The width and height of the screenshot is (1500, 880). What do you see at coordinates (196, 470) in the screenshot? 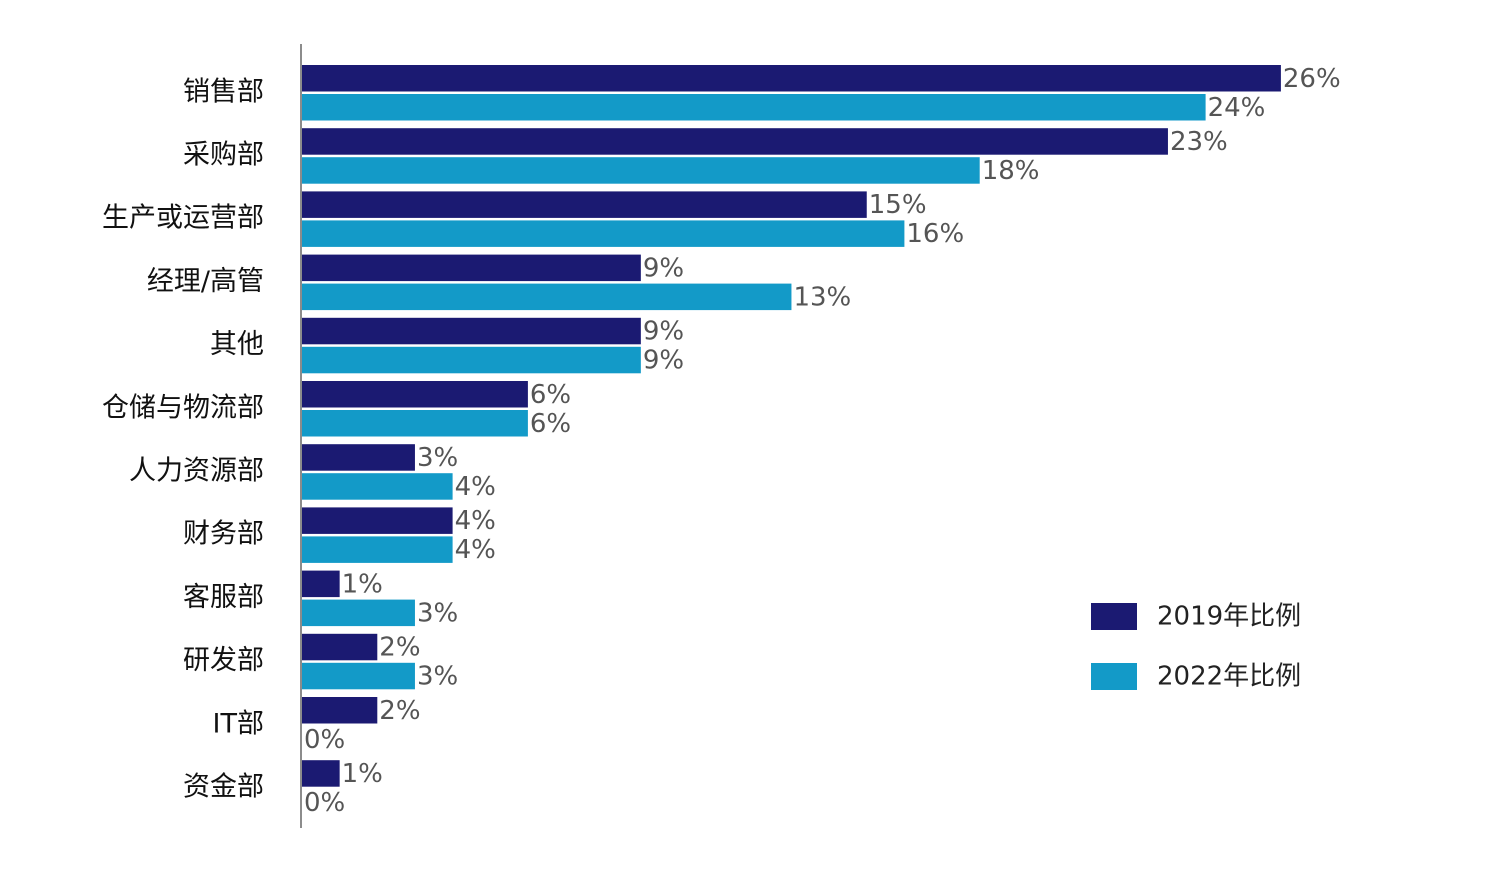
I see `category-label: 人力资源部` at bounding box center [196, 470].